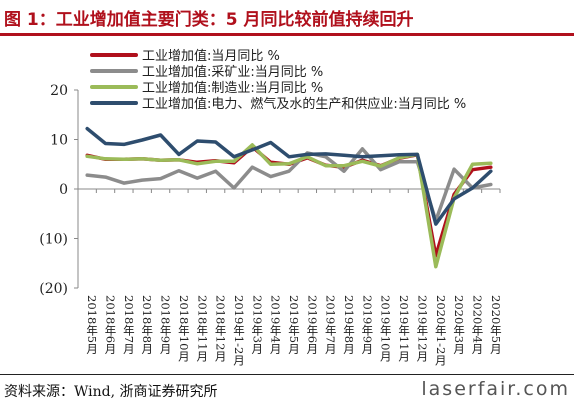 The image size is (574, 419). What do you see at coordinates (404, 328) in the screenshot?
I see `x-tick-label: 2019年11月` at bounding box center [404, 328].